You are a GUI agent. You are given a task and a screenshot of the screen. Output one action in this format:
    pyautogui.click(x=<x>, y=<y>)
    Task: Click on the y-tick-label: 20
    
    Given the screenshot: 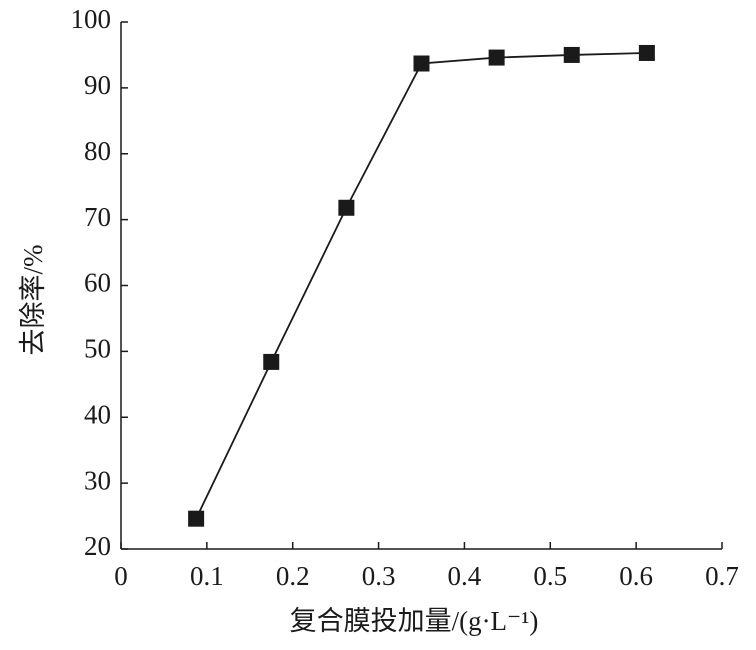 What is the action you would take?
    pyautogui.click(x=97, y=546)
    